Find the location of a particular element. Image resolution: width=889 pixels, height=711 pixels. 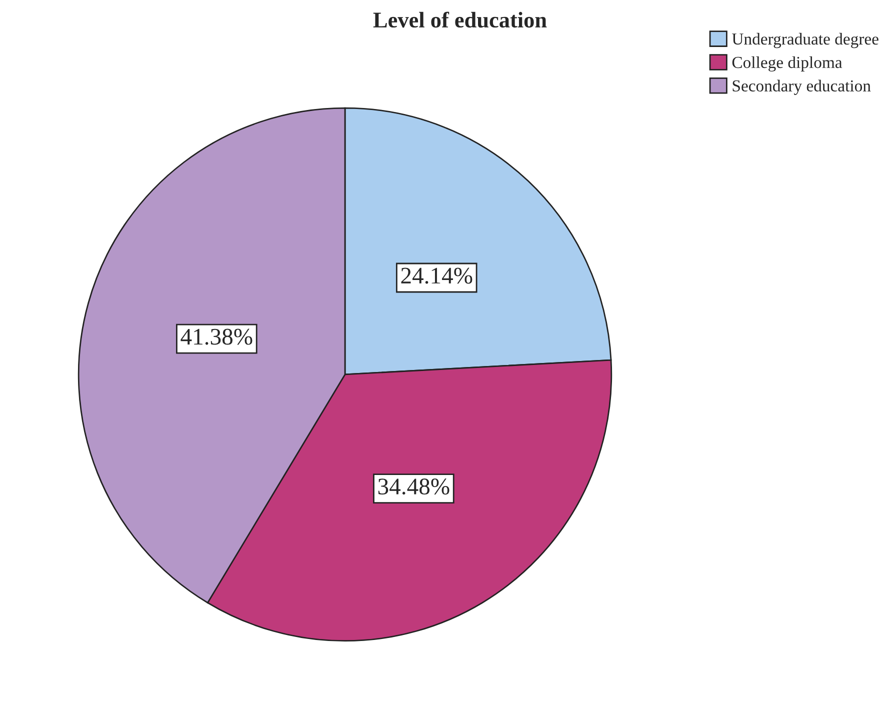

data-label: 41.38% is located at coordinates (216, 336).